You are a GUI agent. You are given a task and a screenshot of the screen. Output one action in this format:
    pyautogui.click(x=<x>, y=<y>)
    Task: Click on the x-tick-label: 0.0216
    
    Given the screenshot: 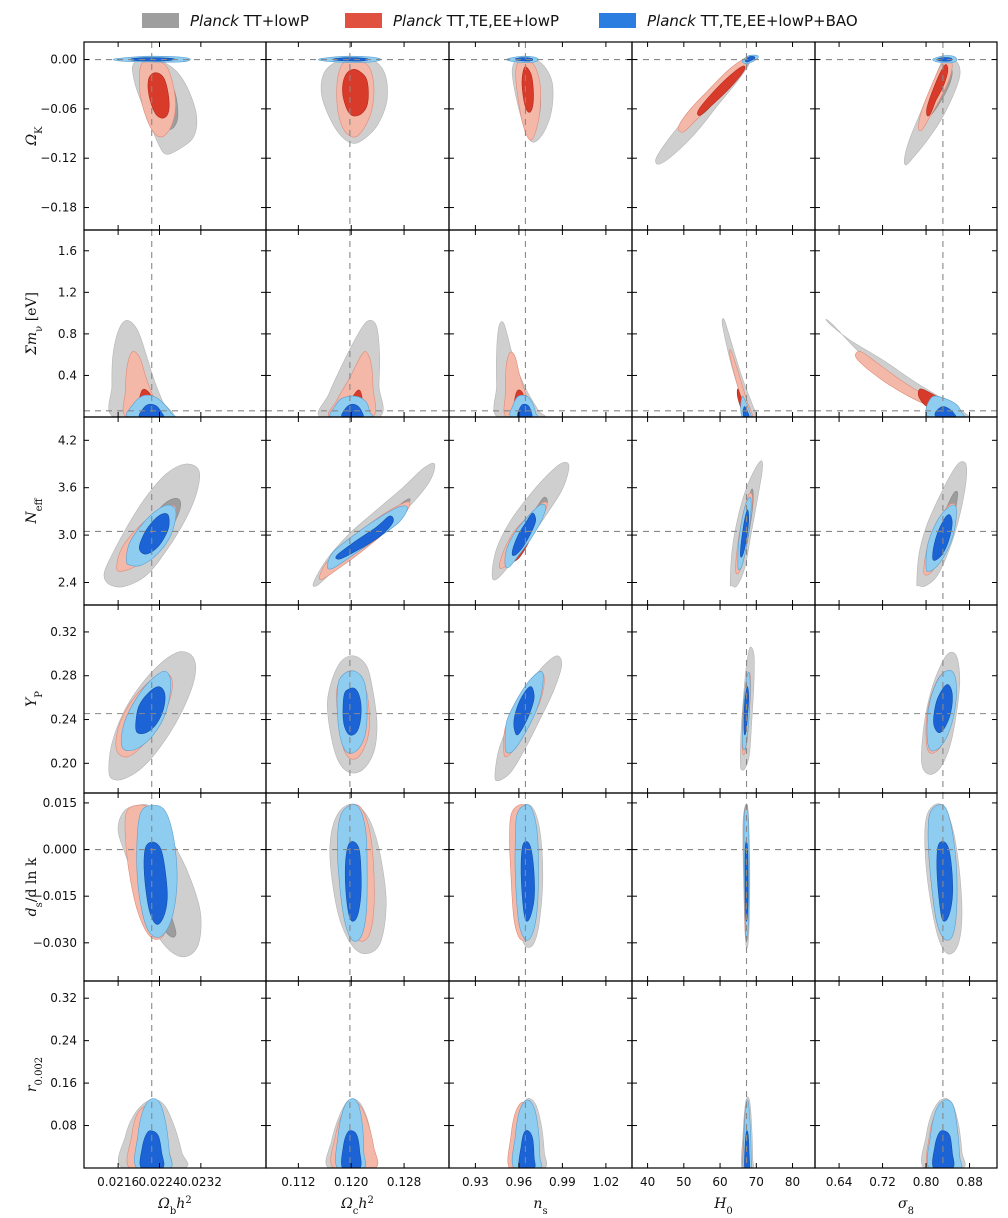 What is the action you would take?
    pyautogui.click(x=118, y=1182)
    